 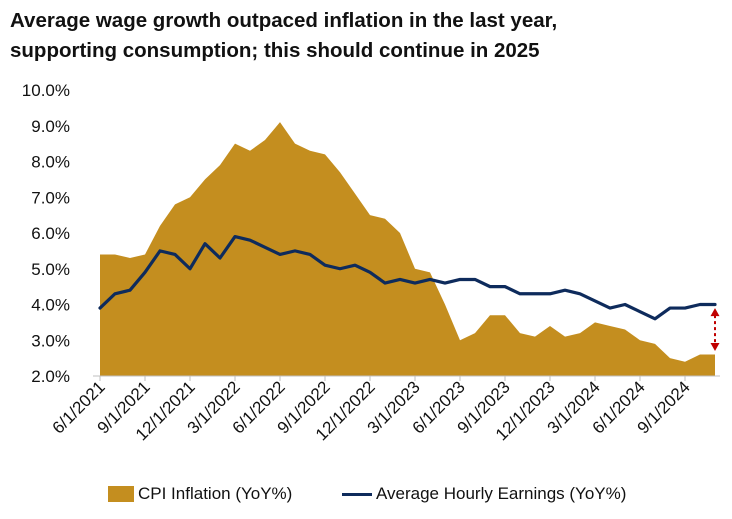 I want to click on y-tick-label: 10.0%, so click(x=46, y=90).